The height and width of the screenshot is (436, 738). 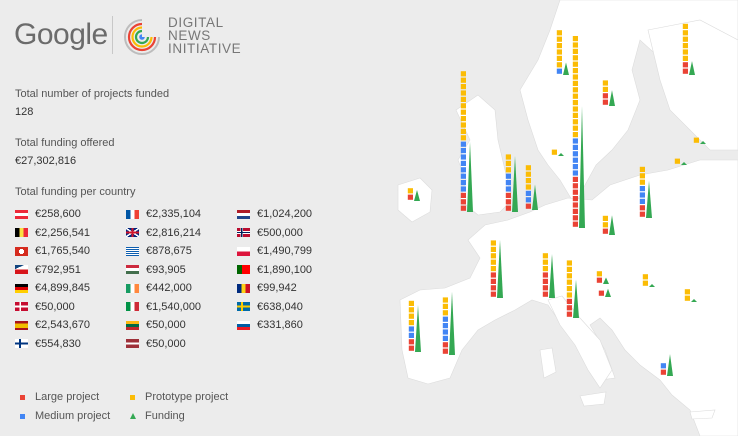 What do you see at coordinates (612, 98) in the screenshot?
I see `funding-triangle-sweden` at bounding box center [612, 98].